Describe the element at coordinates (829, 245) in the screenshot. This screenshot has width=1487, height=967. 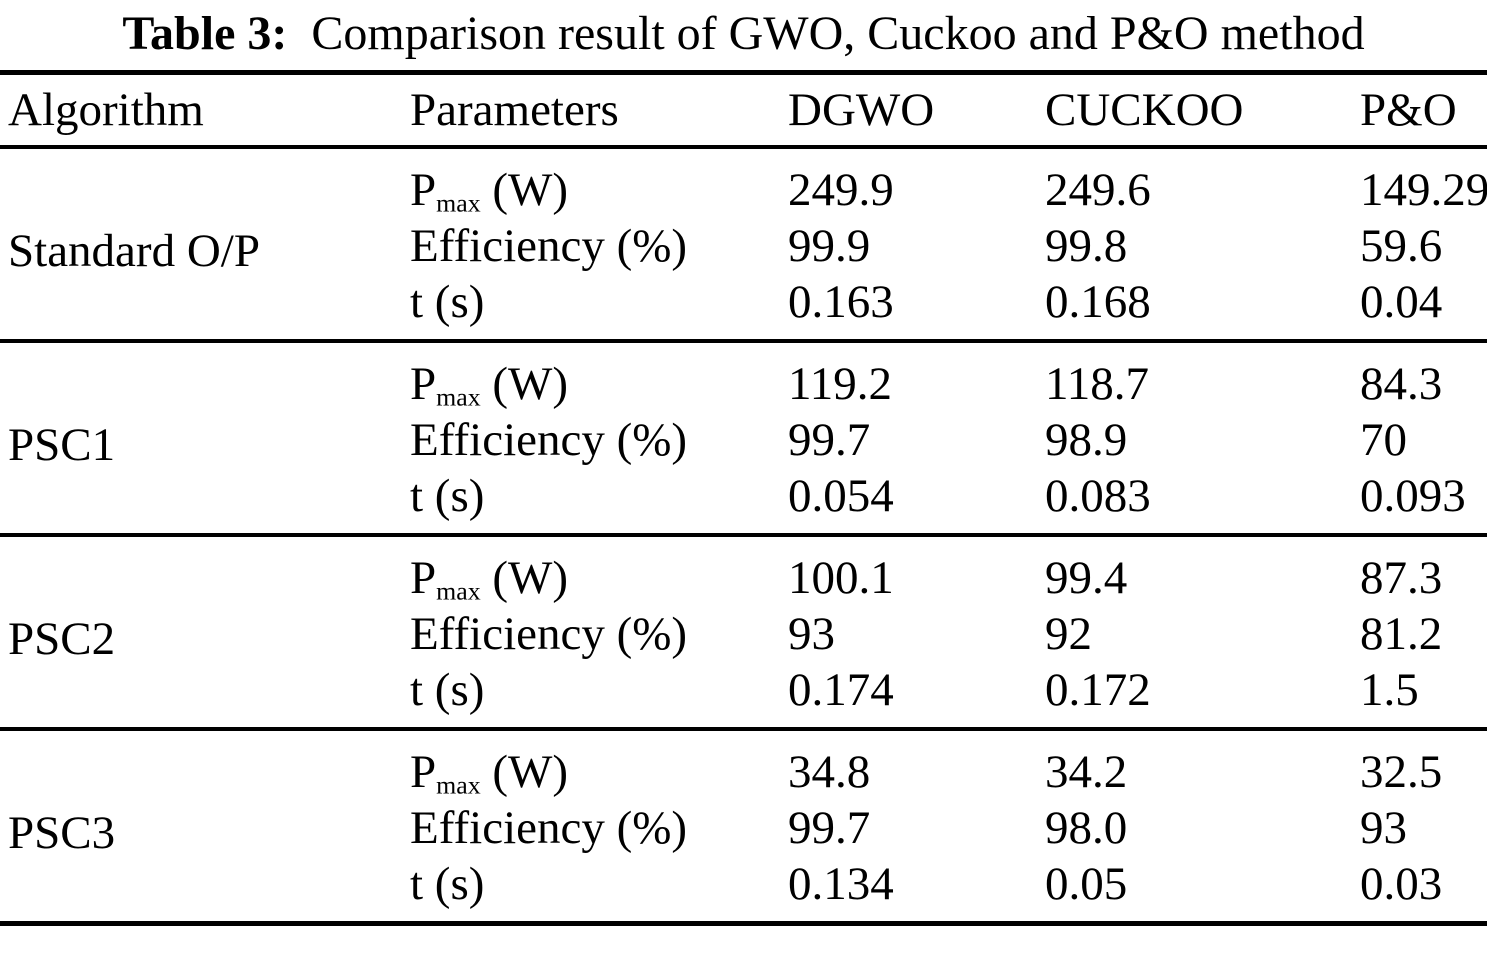
I see `value-cell-dgwo: 99.9` at that location.